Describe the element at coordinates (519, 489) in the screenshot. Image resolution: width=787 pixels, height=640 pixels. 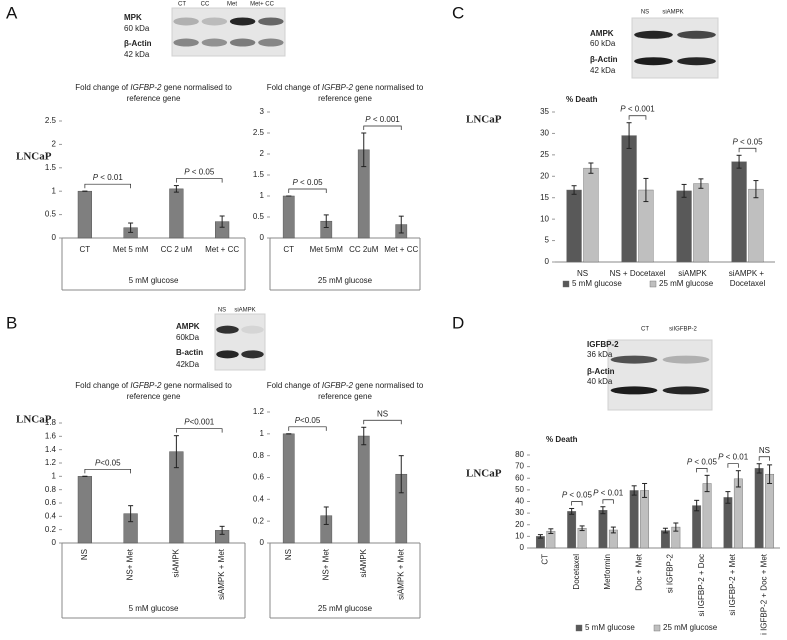
I see `y-tick-label: 50` at that location.